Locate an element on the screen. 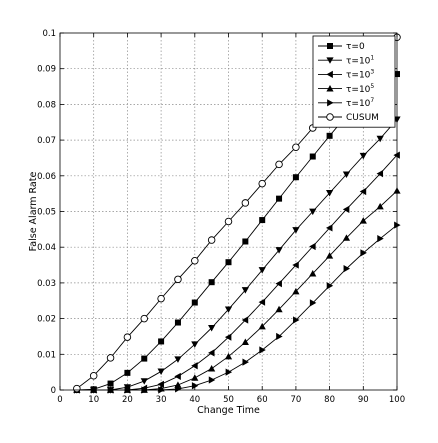 The image size is (438, 443). legend-entry-cusum: CUSUM is located at coordinates (348, 118).